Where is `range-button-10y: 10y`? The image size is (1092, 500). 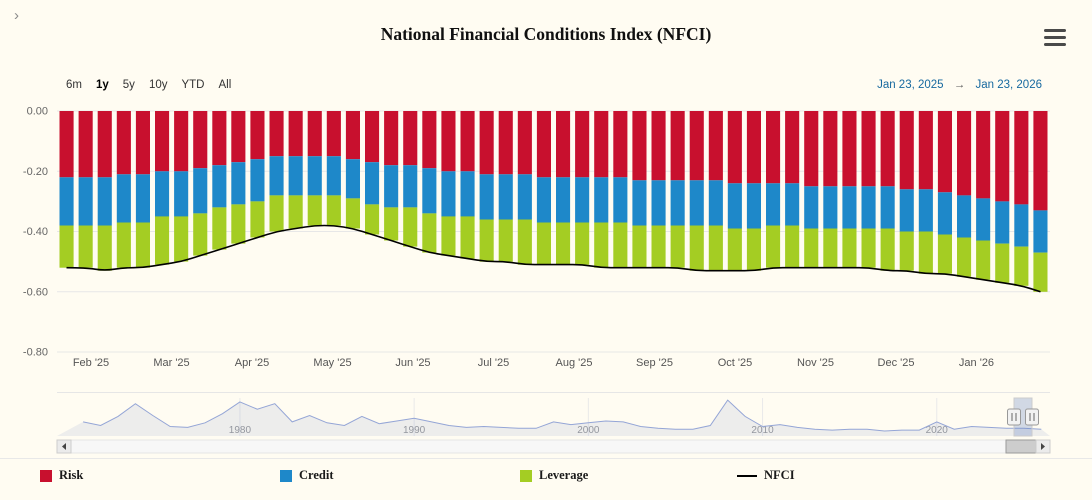
range-button-10y: 10y is located at coordinates (158, 85).